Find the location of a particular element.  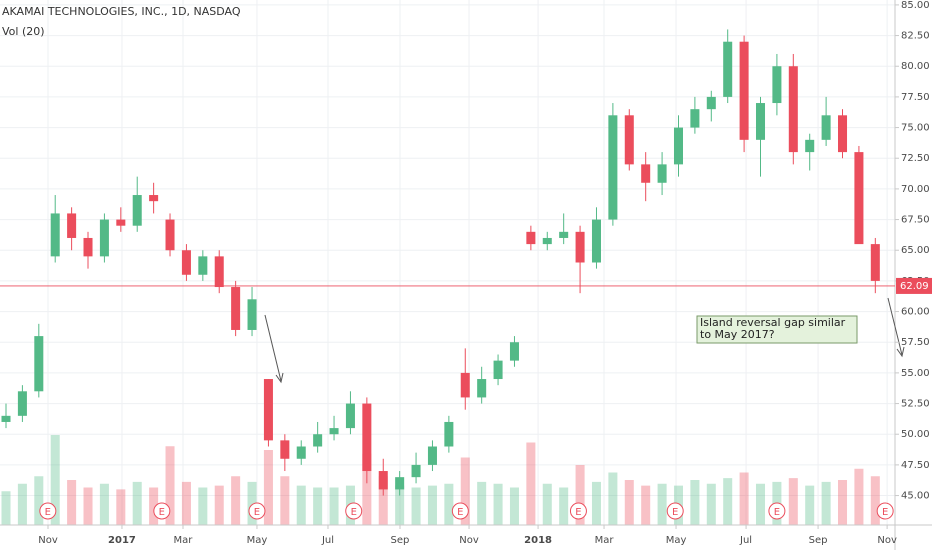

y-tick-label: 67.50 is located at coordinates (915, 220).